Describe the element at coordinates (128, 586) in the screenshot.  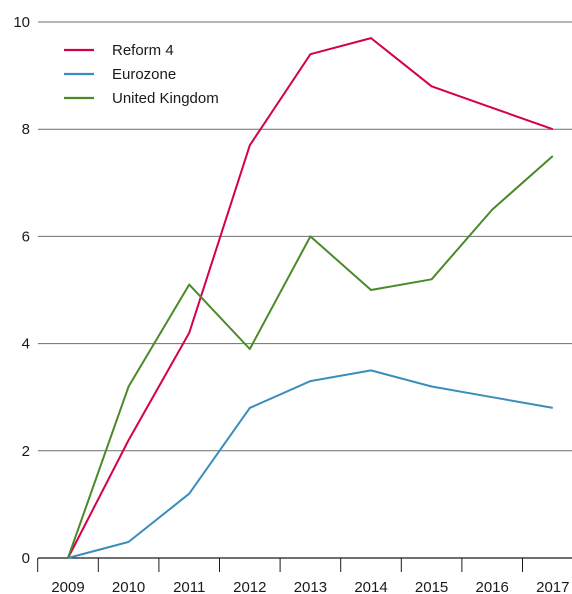
I see `x-tick-label: 2010` at that location.